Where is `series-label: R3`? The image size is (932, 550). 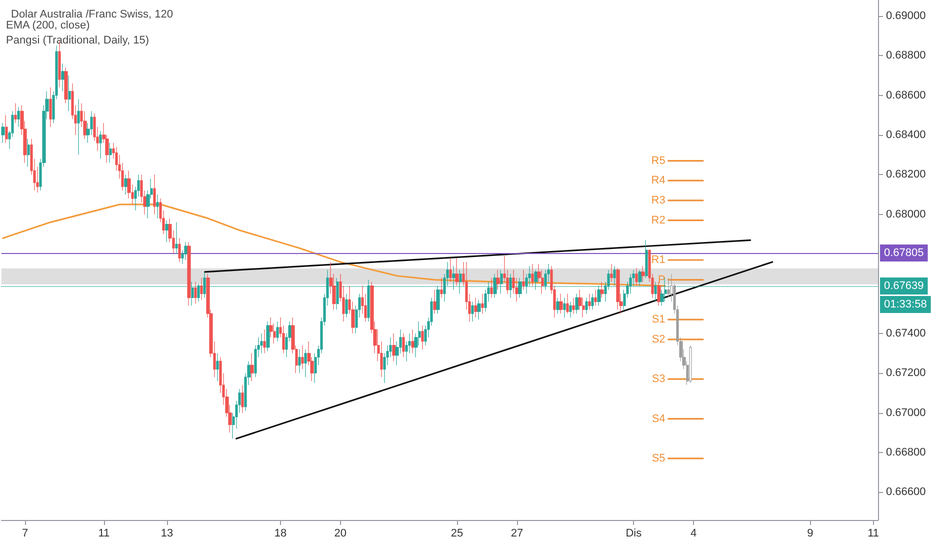 series-label: R3 is located at coordinates (658, 200).